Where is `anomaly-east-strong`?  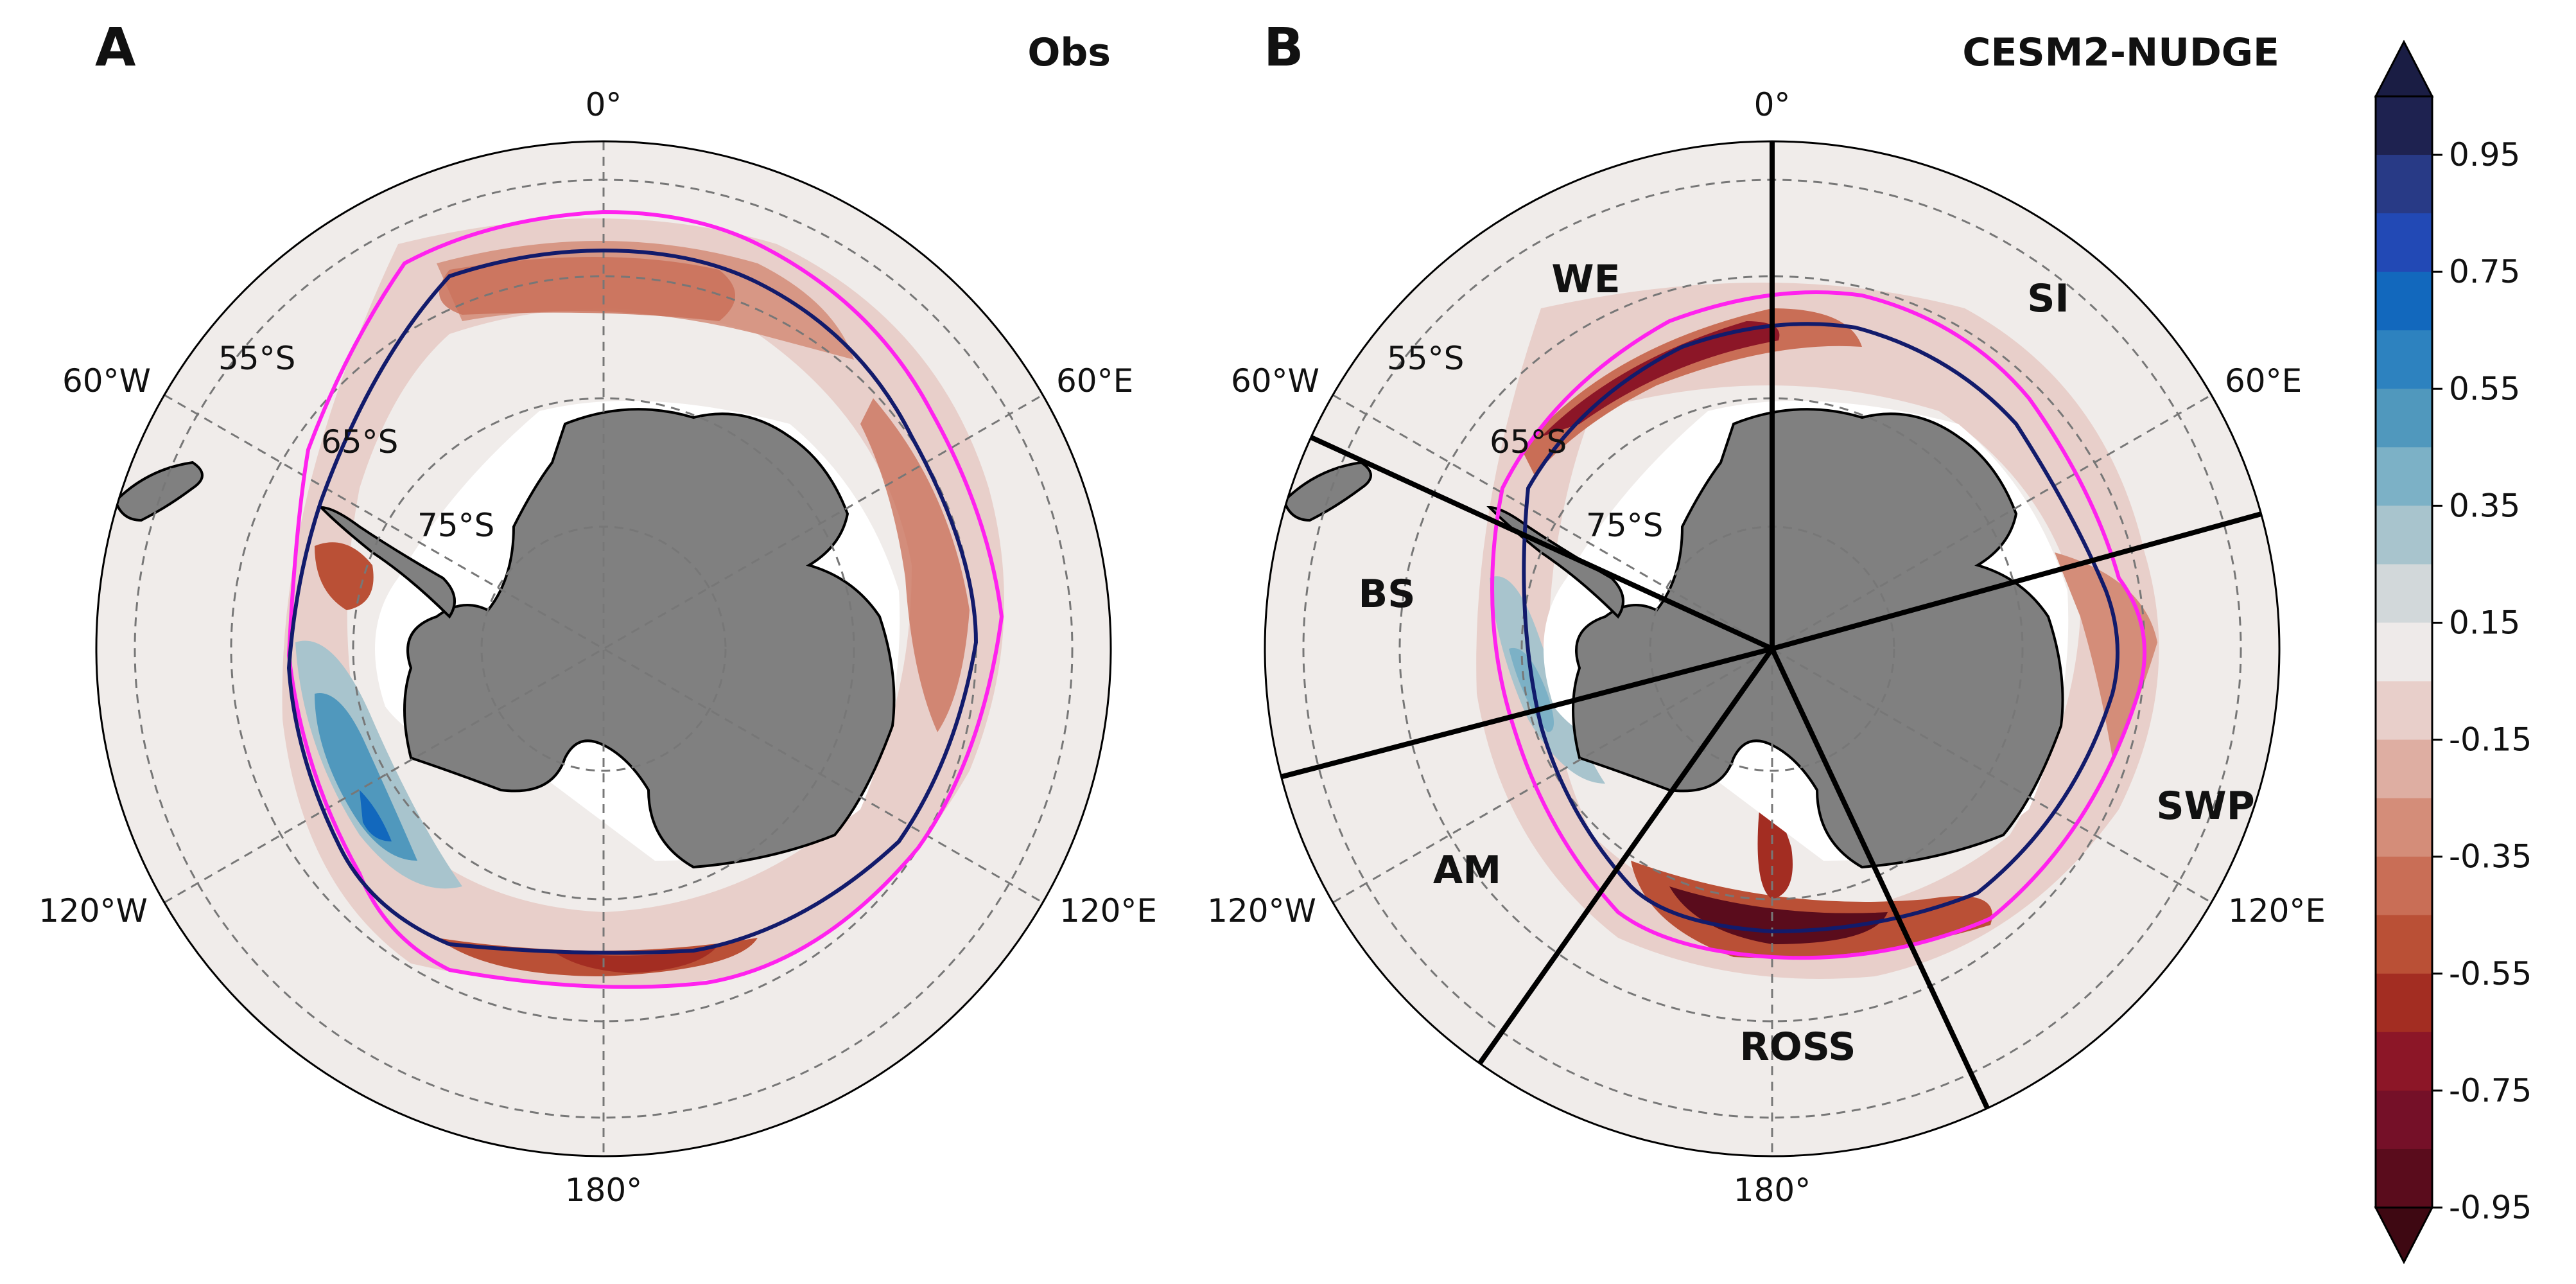
anomaly-east-strong is located at coordinates (915, 565).